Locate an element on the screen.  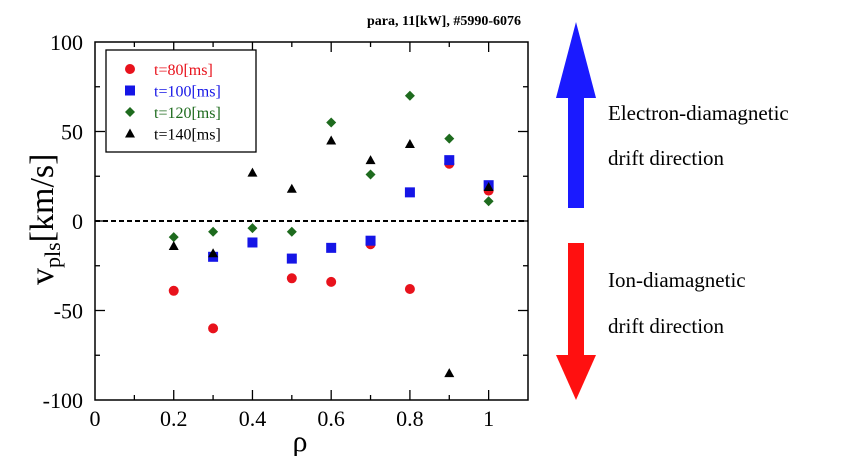
y-tick-label: 100 is located at coordinates (66, 42).